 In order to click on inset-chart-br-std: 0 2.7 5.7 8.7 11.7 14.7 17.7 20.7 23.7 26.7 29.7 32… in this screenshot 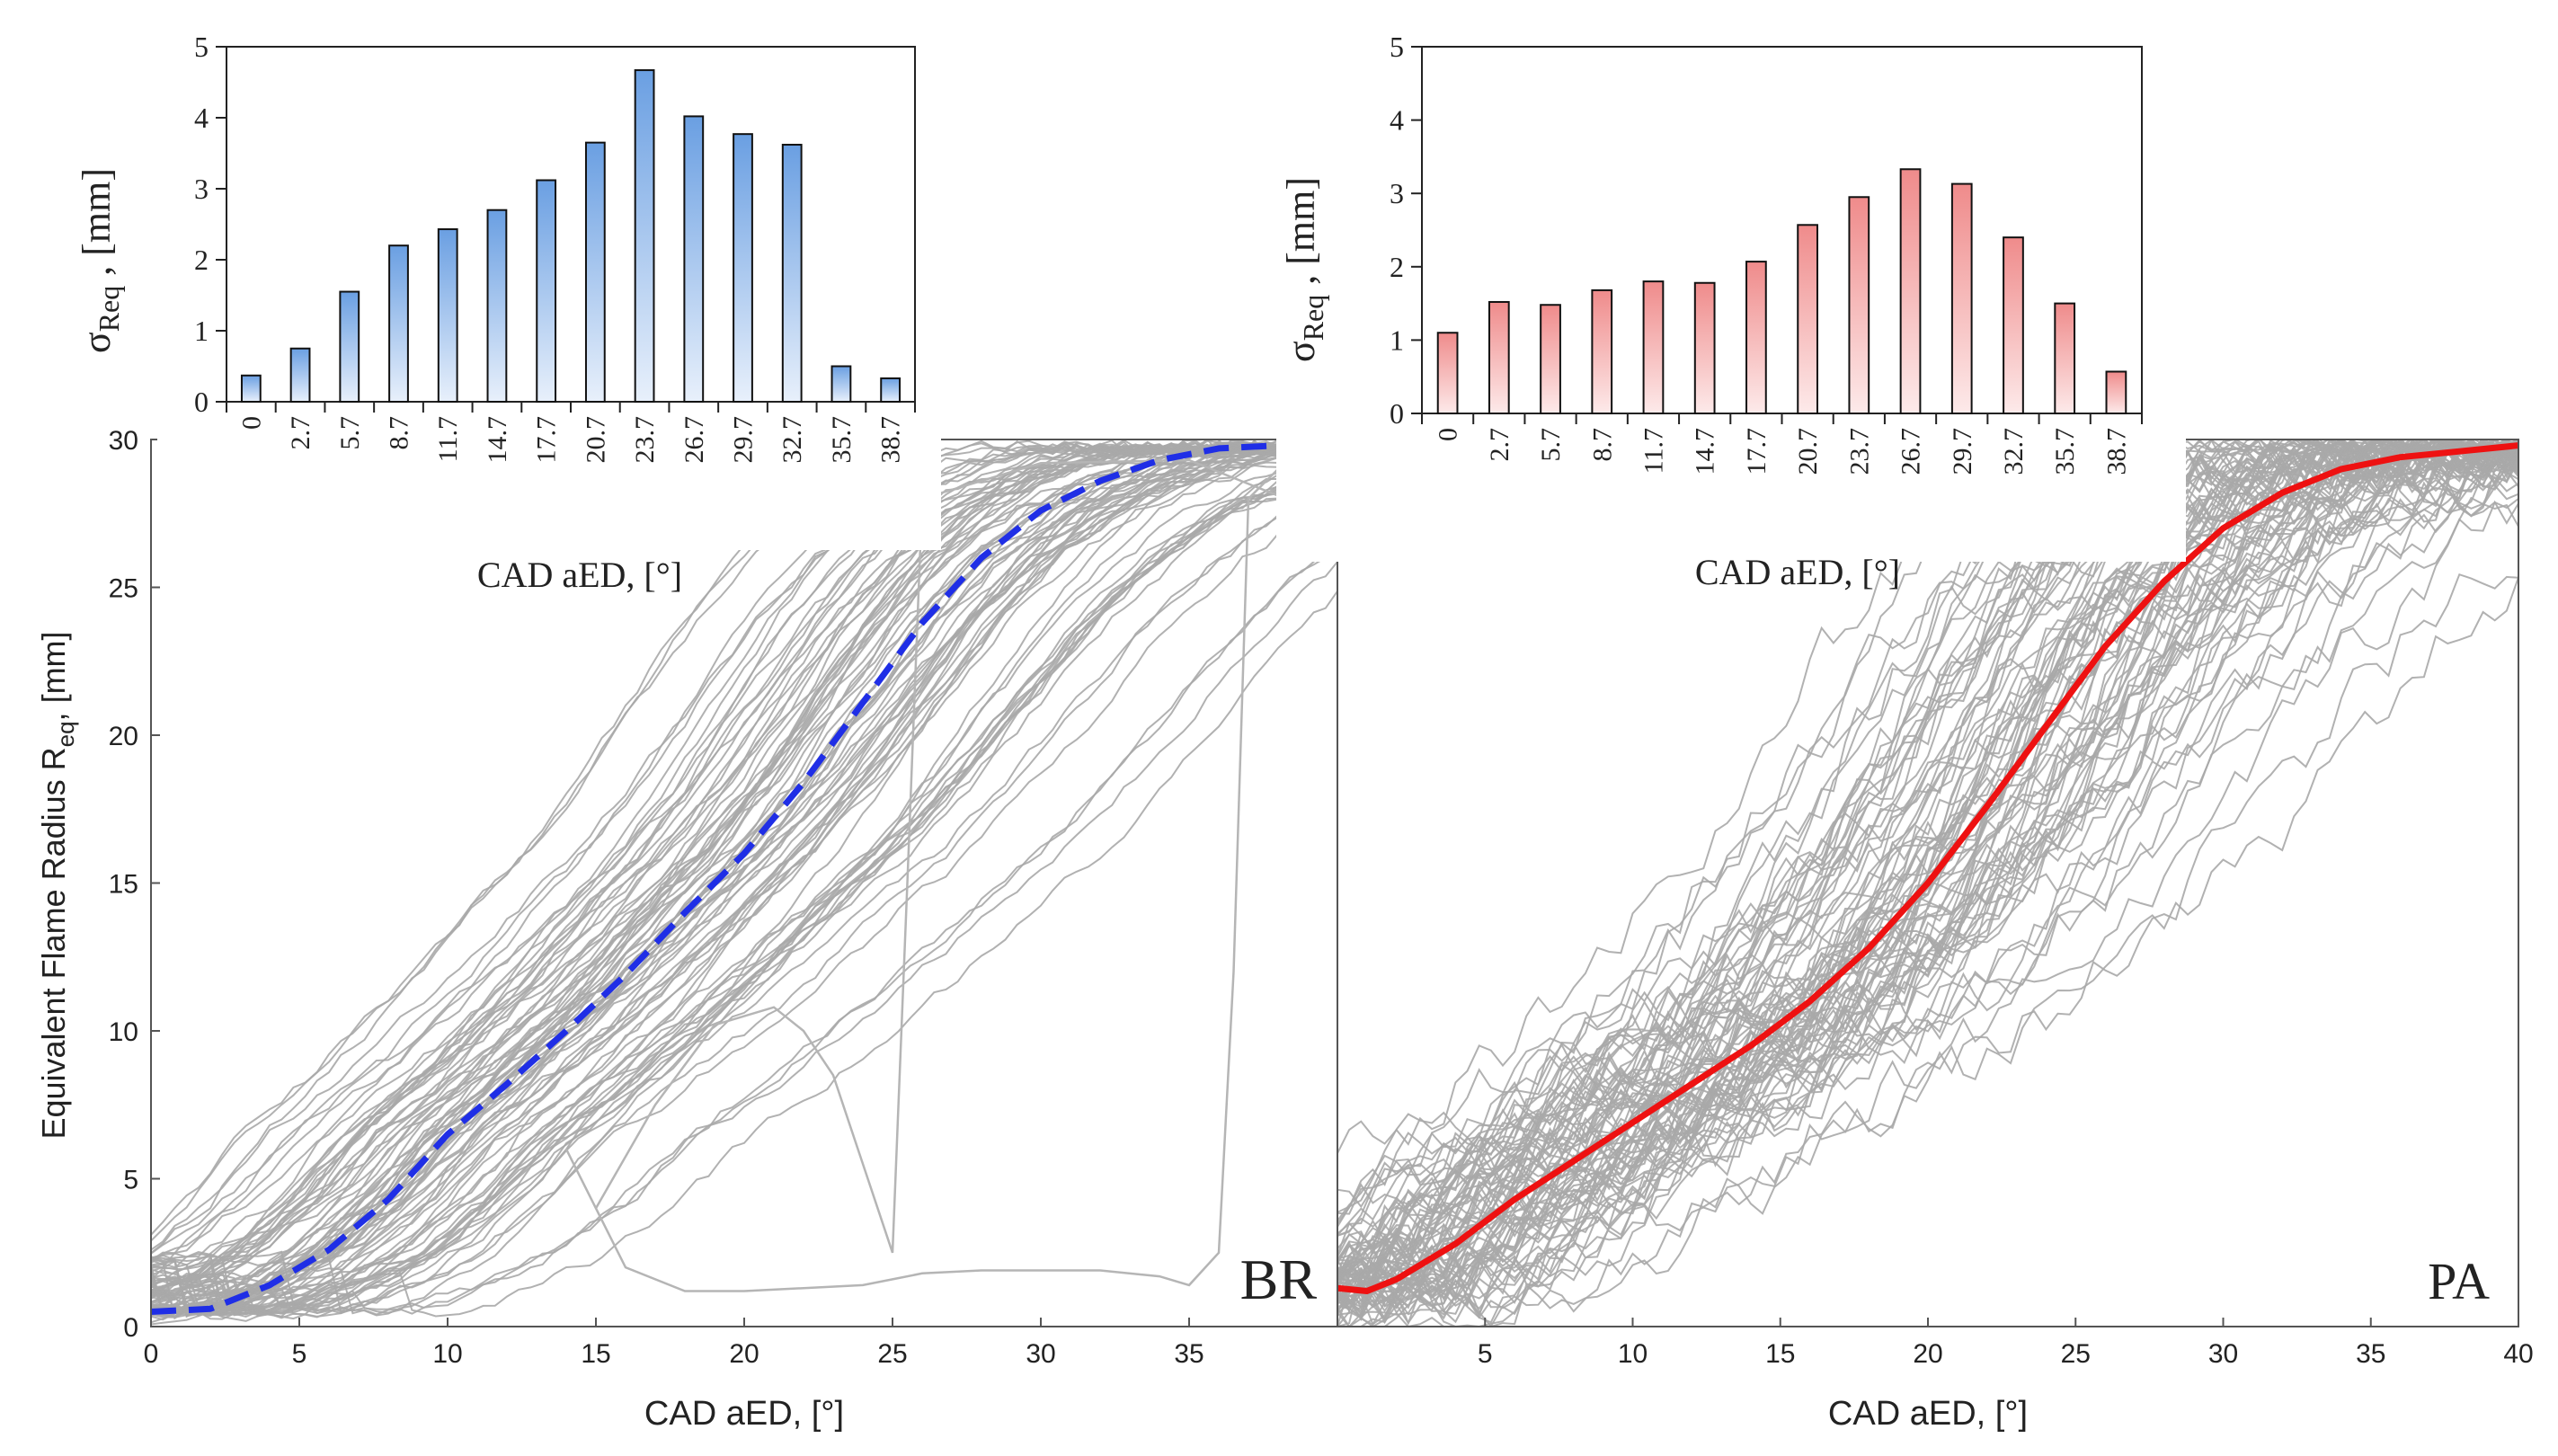, I will do `click(555, 248)`.